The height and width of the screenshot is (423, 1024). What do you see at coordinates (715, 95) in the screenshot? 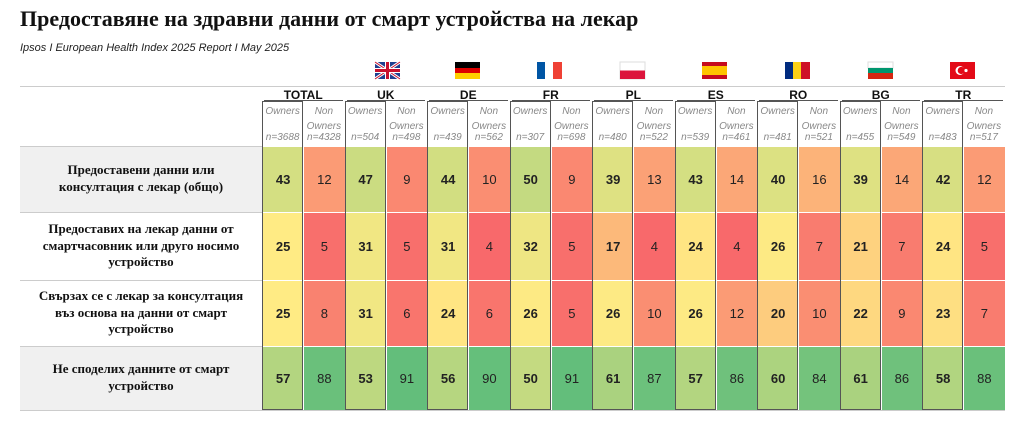
I see `country-name: ES` at bounding box center [715, 95].